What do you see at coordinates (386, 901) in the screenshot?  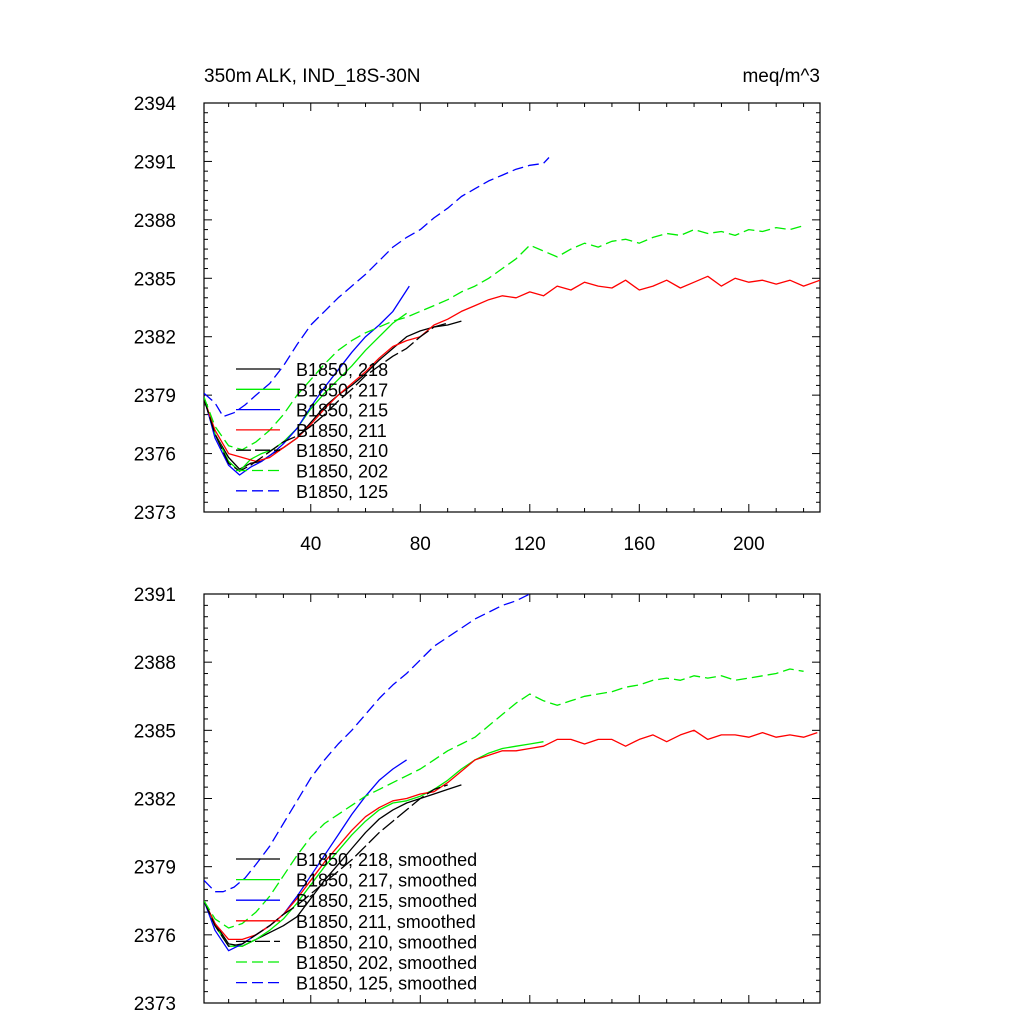 I see `legend-label: B1850, 215, smoothed` at bounding box center [386, 901].